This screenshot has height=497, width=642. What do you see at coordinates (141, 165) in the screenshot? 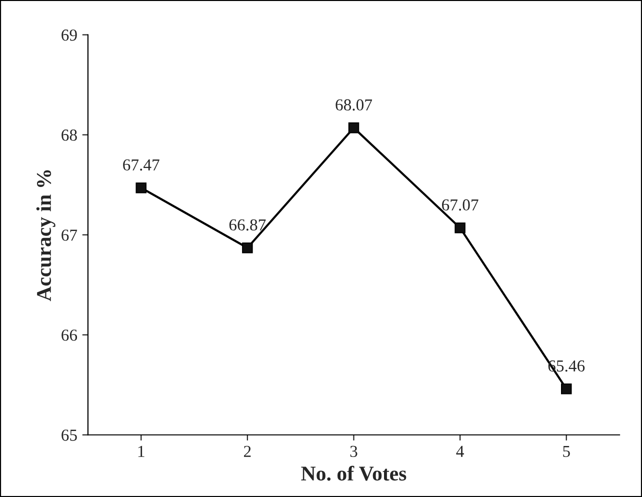
I see `data-label: 67.47` at bounding box center [141, 165].